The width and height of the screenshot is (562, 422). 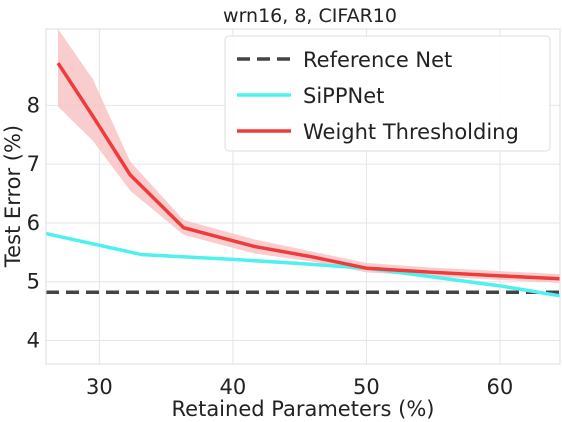 What do you see at coordinates (366, 387) in the screenshot?
I see `x-tick-label: 50` at bounding box center [366, 387].